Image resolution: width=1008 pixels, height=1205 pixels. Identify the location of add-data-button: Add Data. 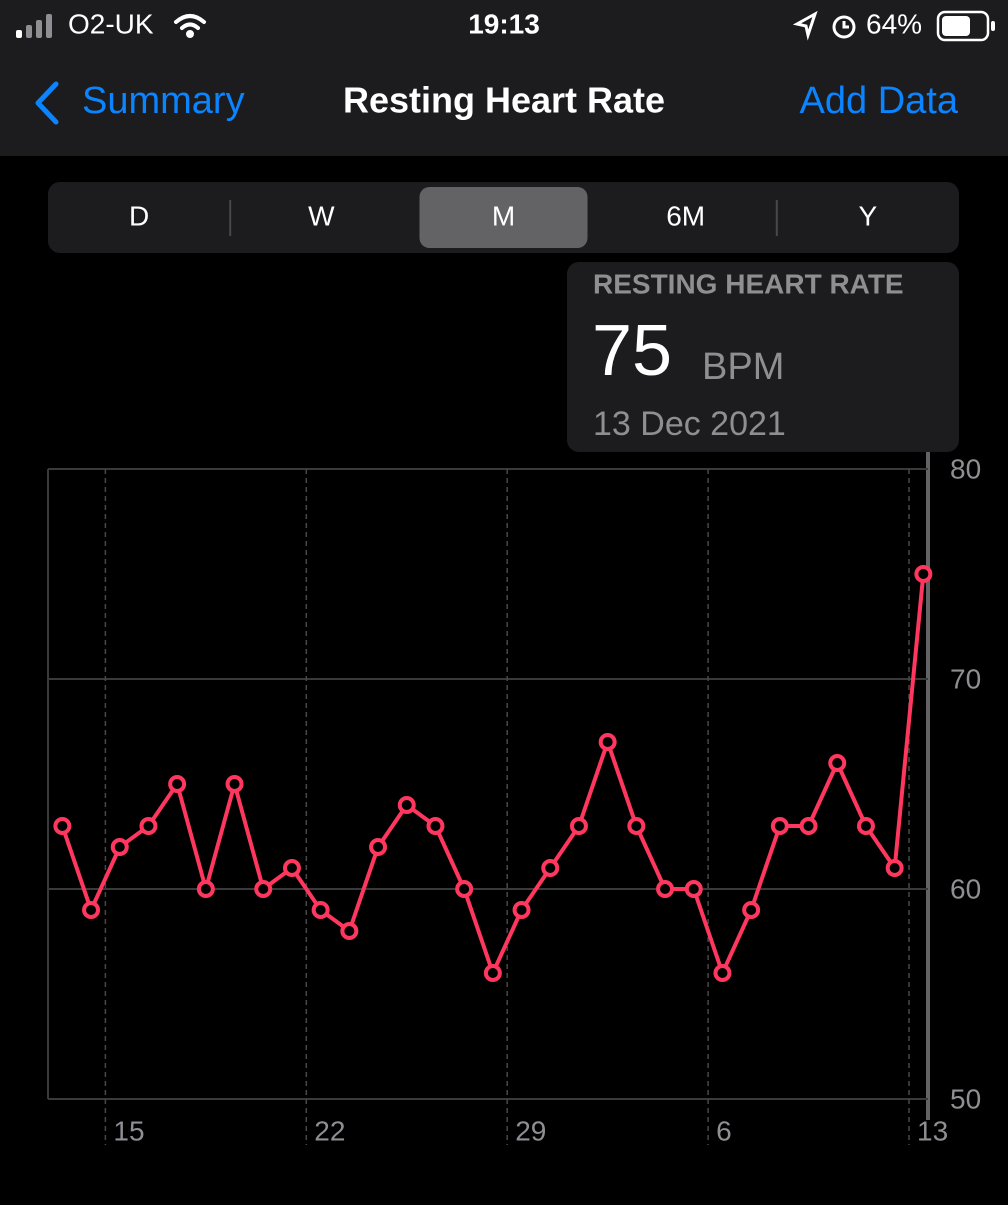
(879, 101).